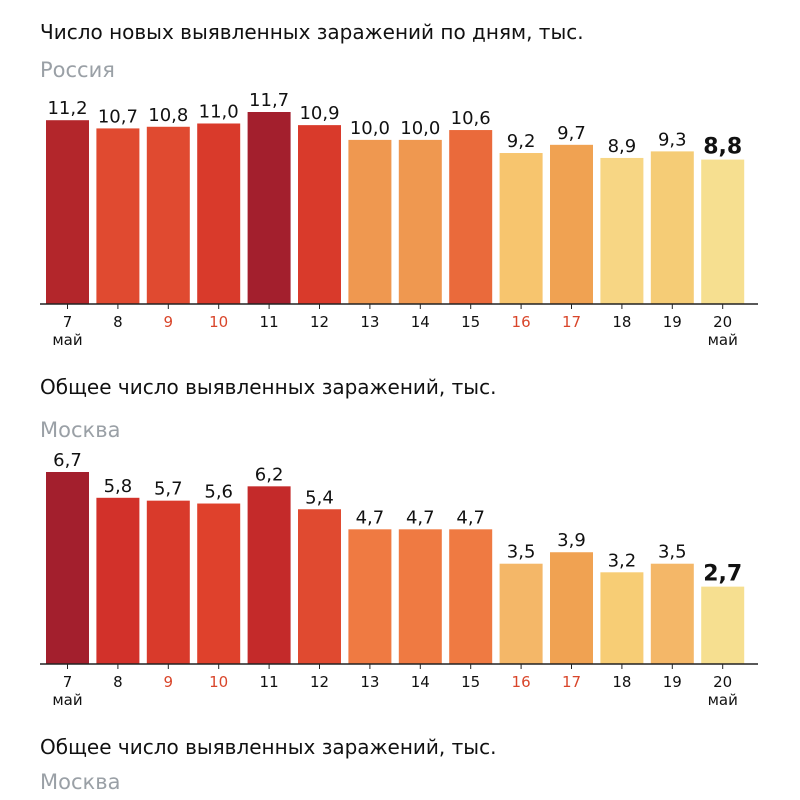  I want to click on value-label-10: 11,0, so click(219, 111).